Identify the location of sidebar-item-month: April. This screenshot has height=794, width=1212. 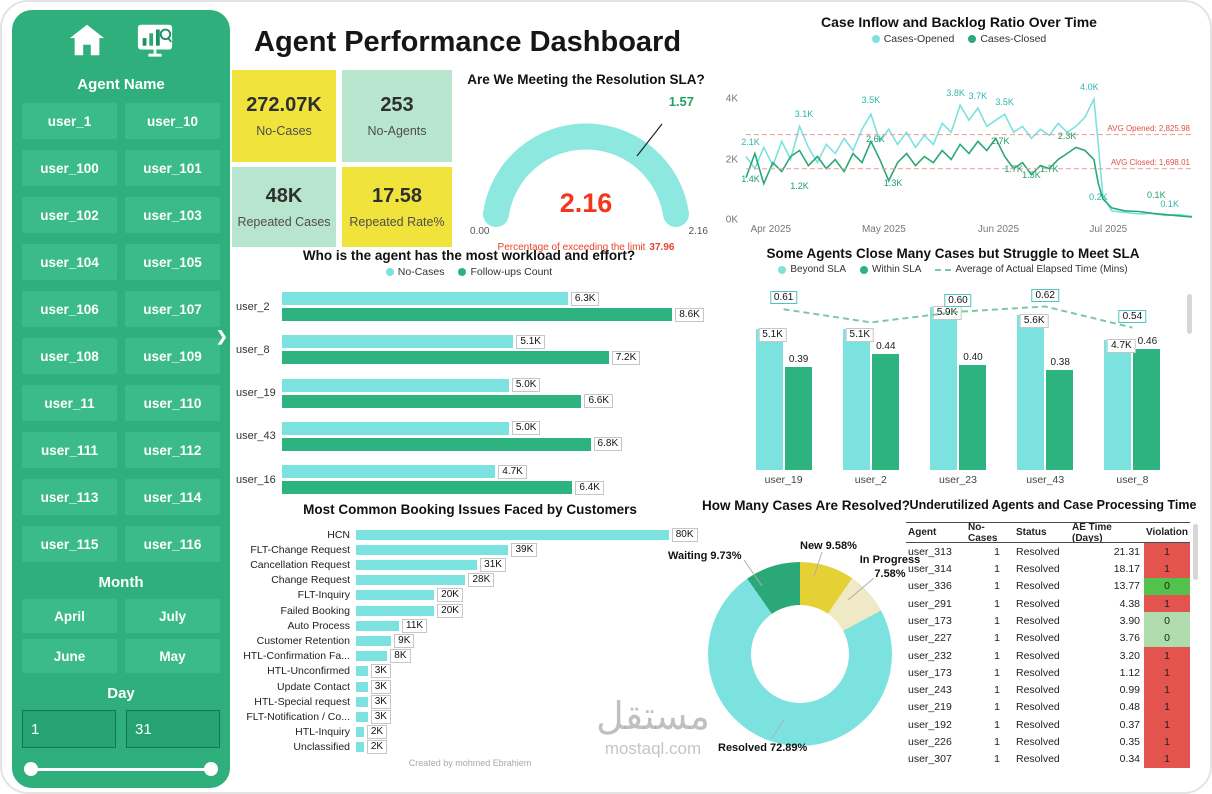
(69, 616).